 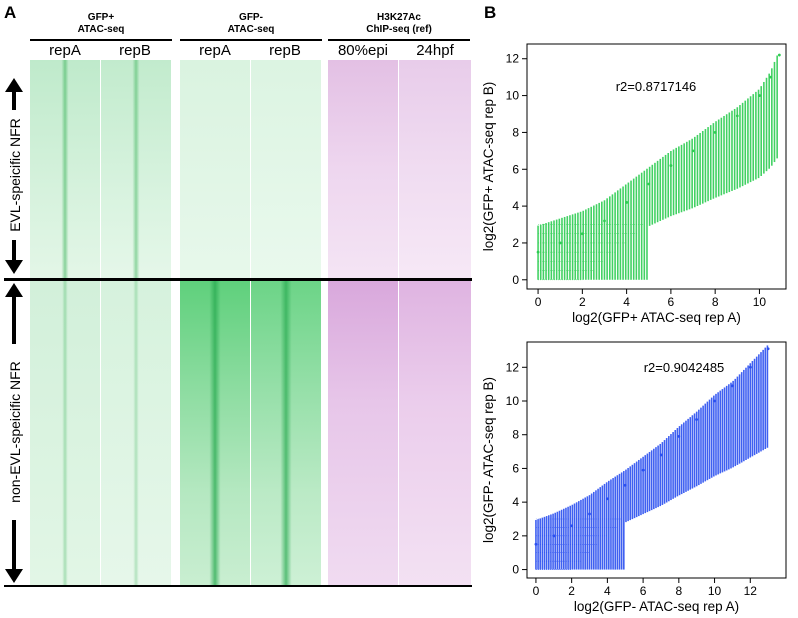 I want to click on column-label: 80%epi, so click(x=363, y=50).